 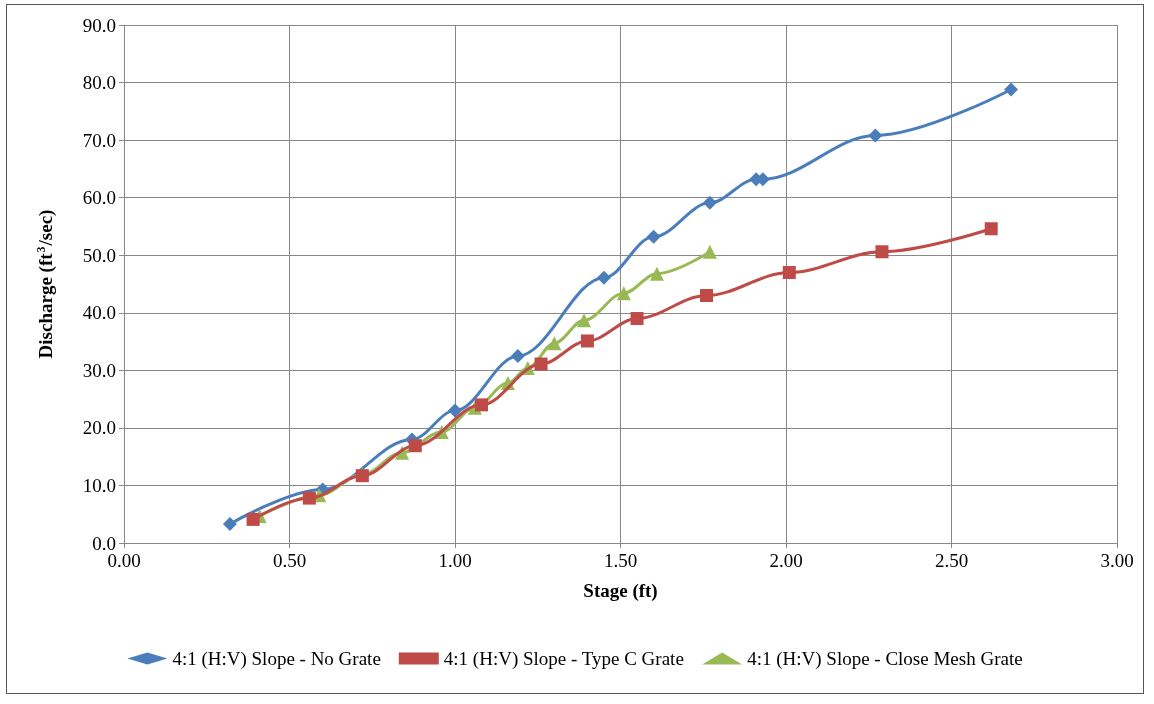 I want to click on y-tick-label: 30.0, so click(x=99, y=370).